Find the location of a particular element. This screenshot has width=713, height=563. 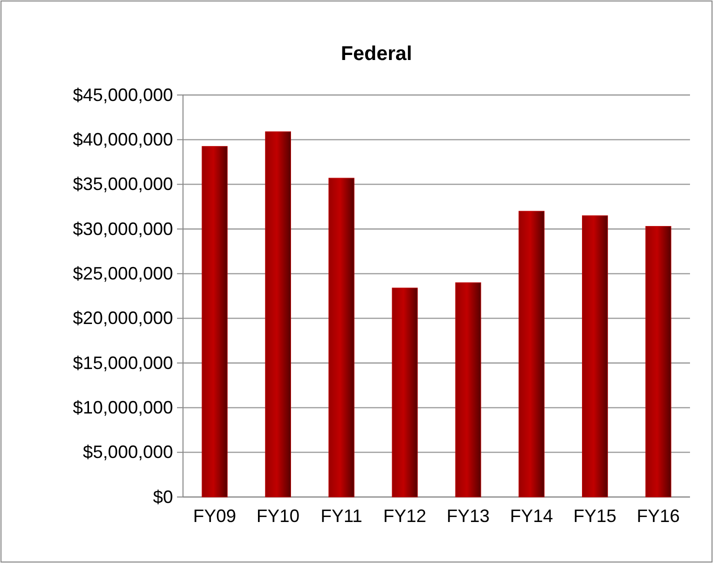

y-tick-label: $30,000,000 is located at coordinates (122, 228).